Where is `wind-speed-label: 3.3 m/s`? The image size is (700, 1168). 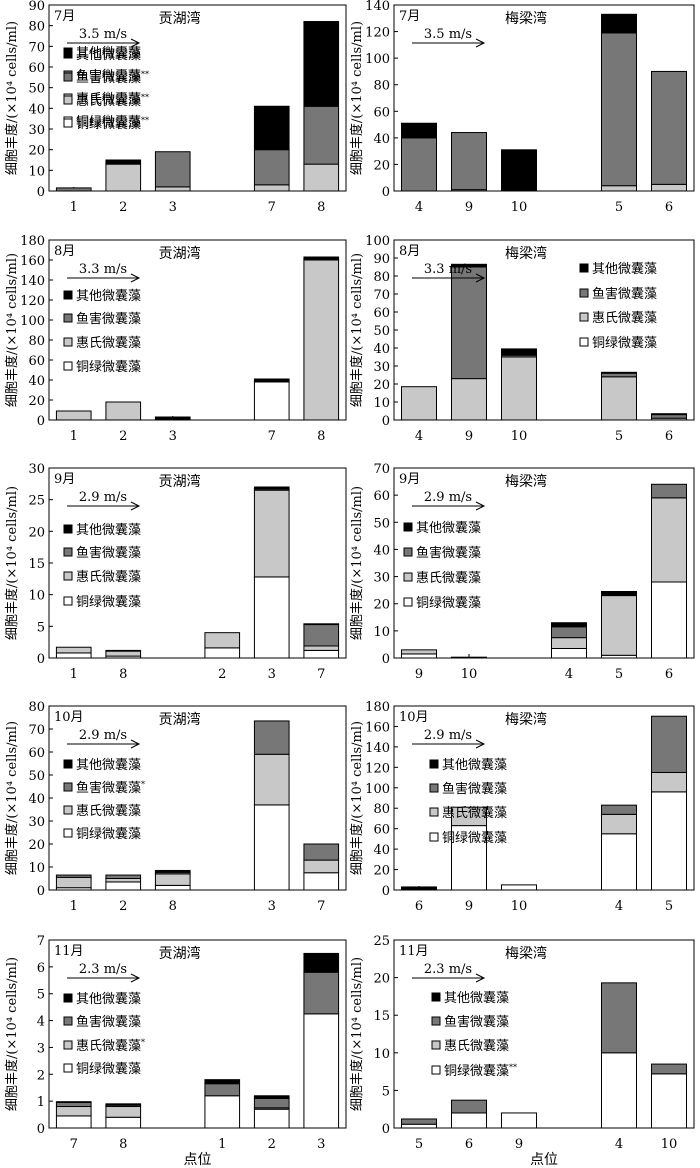
wind-speed-label: 3.3 m/s is located at coordinates (448, 269).